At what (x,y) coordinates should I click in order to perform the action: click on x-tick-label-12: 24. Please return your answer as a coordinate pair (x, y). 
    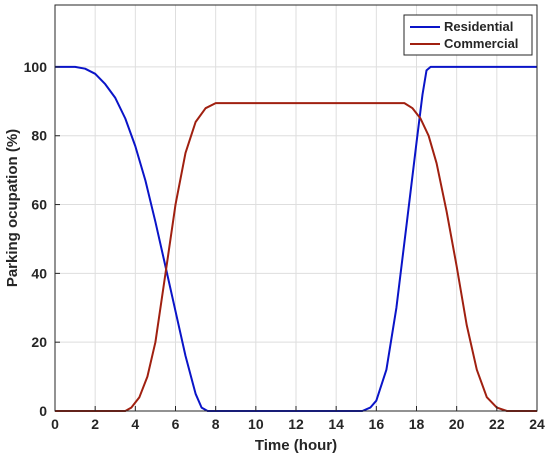
    Looking at the image, I should click on (537, 424).